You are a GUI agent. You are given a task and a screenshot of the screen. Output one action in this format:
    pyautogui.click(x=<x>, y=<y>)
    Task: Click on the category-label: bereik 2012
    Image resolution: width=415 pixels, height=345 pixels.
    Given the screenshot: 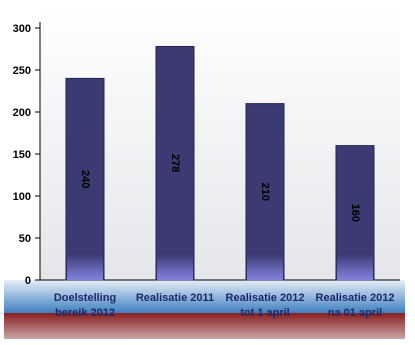 What is the action you would take?
    pyautogui.click(x=85, y=313)
    